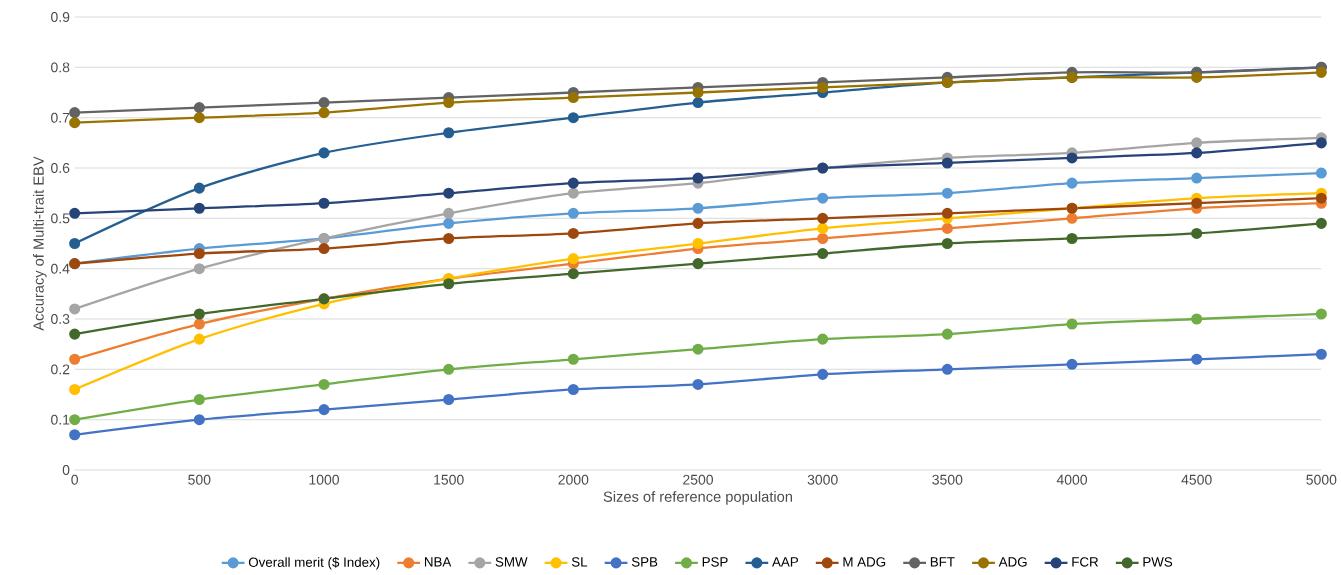 The image size is (1341, 575). I want to click on x-tick-label: 4000, so click(1072, 479).